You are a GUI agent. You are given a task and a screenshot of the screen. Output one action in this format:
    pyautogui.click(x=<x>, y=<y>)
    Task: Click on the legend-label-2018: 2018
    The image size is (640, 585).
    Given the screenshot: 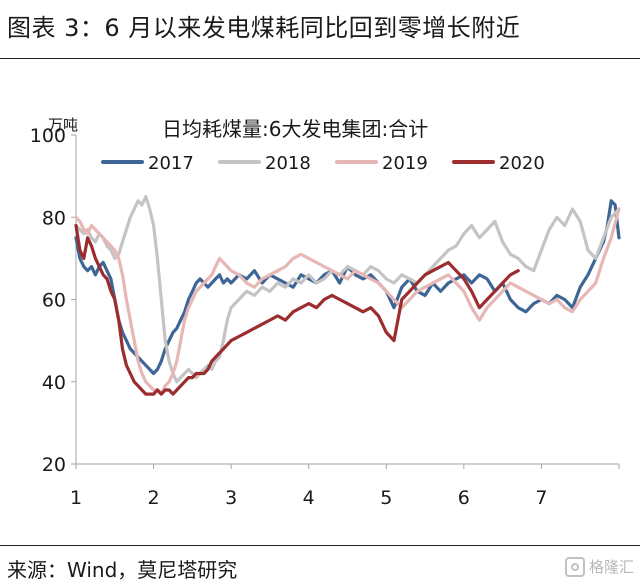 What is the action you would take?
    pyautogui.click(x=288, y=163)
    